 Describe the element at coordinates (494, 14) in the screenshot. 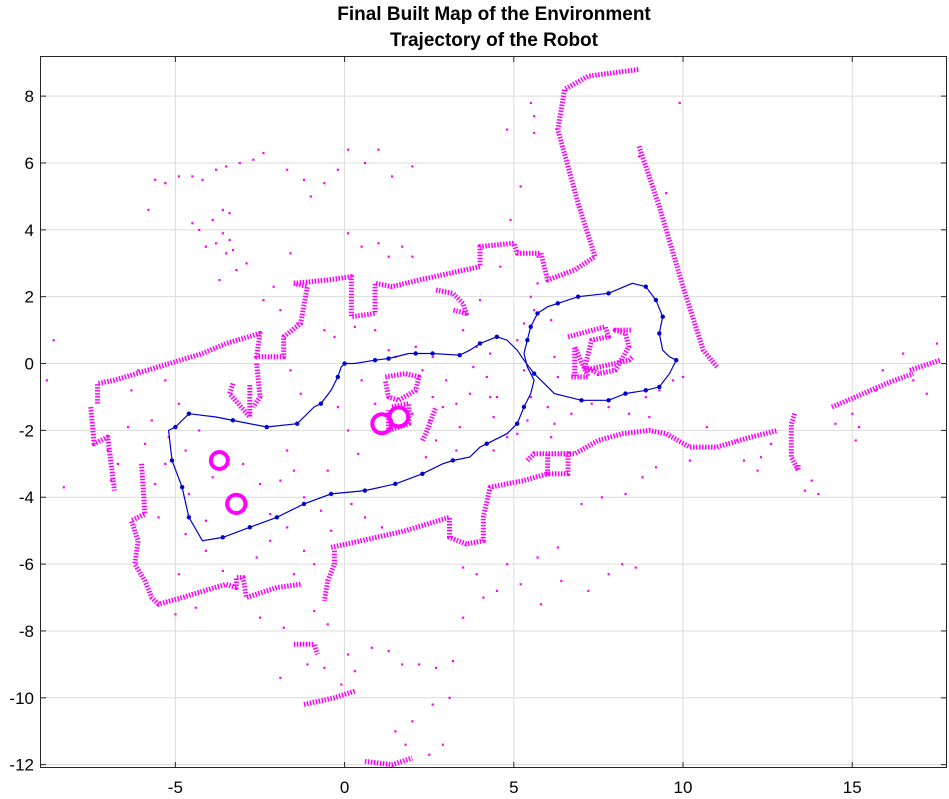

I see `chart-title-line-1: Final Built Map of the Environment` at that location.